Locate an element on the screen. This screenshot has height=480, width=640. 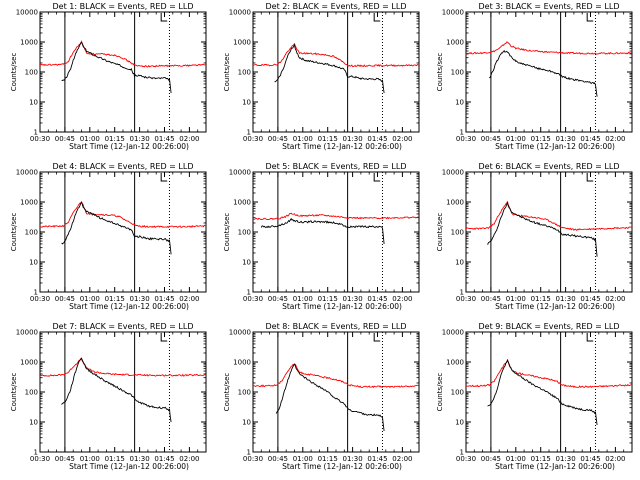
panel-title: Det 5: BLACK = Events, RED = LLD is located at coordinates (336, 166).